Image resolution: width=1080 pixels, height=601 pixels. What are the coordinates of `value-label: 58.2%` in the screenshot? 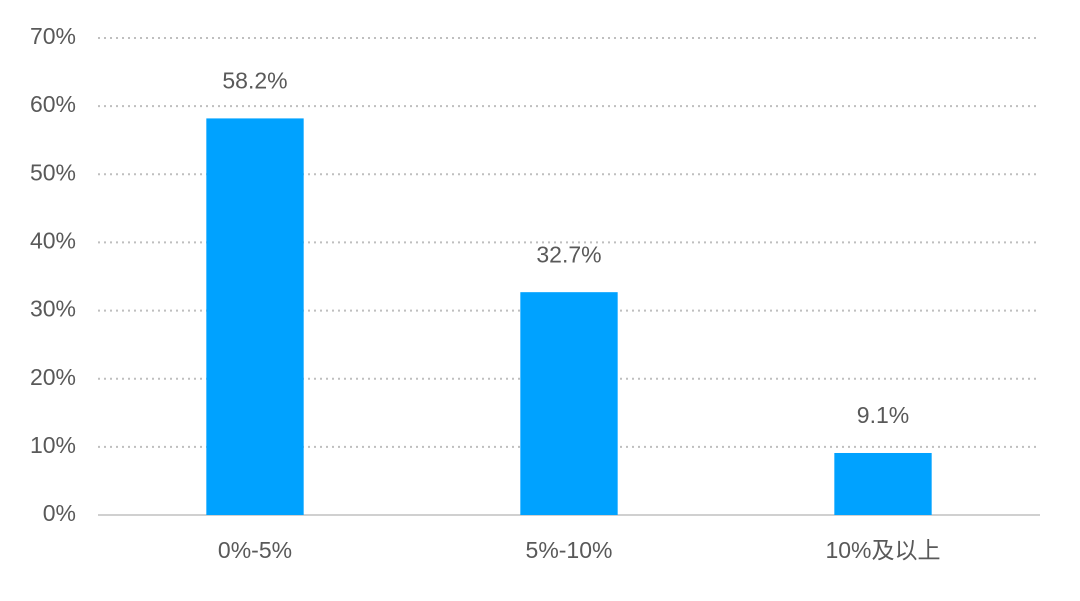 It's located at (254, 80).